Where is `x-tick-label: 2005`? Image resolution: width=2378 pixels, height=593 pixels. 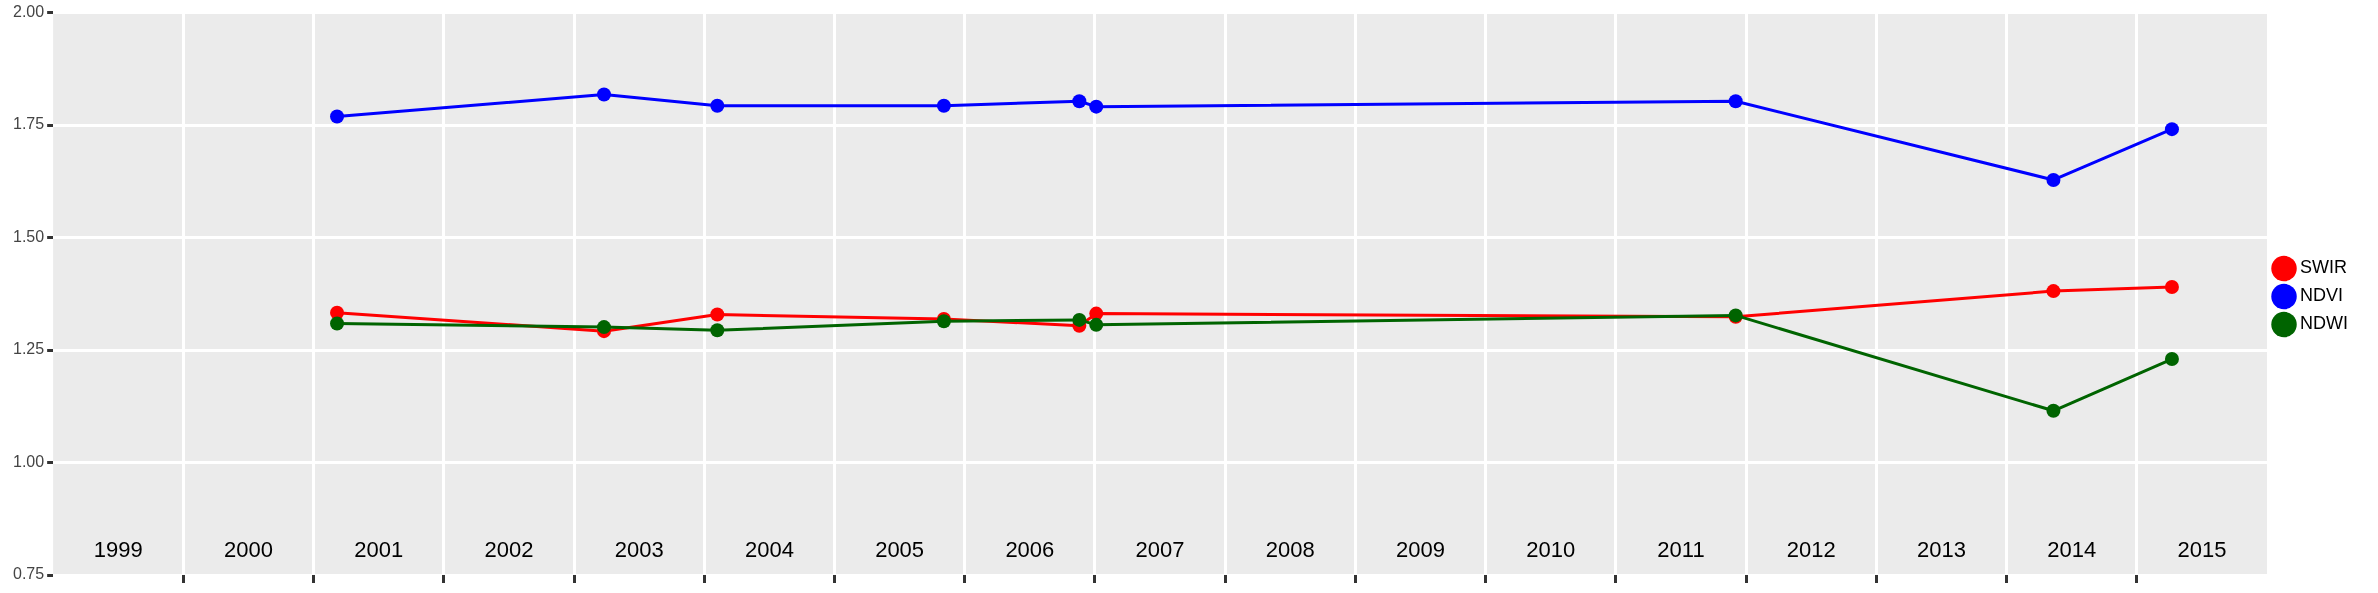
x-tick-label: 2005 is located at coordinates (900, 550).